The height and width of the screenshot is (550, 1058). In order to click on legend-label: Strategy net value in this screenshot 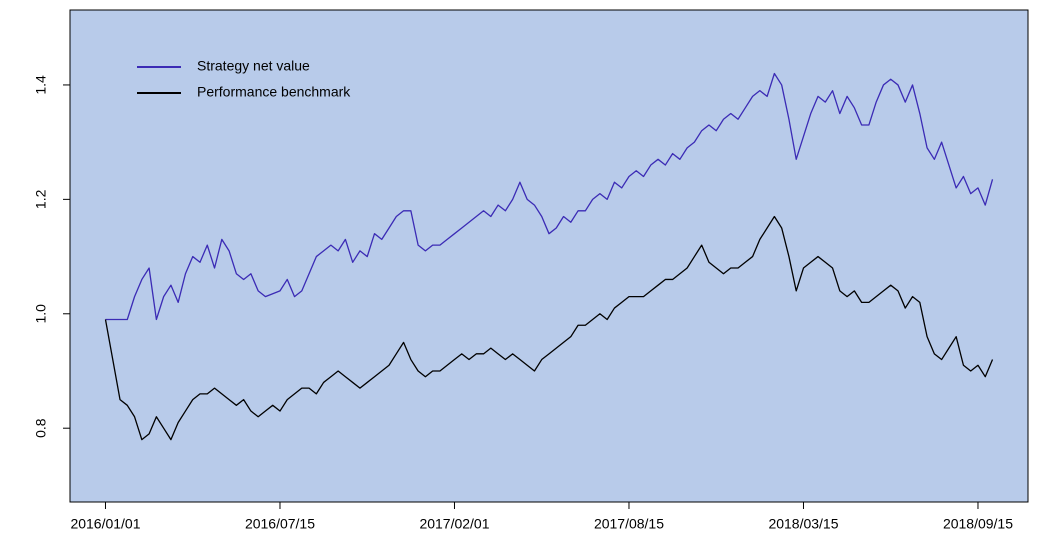, I will do `click(253, 66)`.